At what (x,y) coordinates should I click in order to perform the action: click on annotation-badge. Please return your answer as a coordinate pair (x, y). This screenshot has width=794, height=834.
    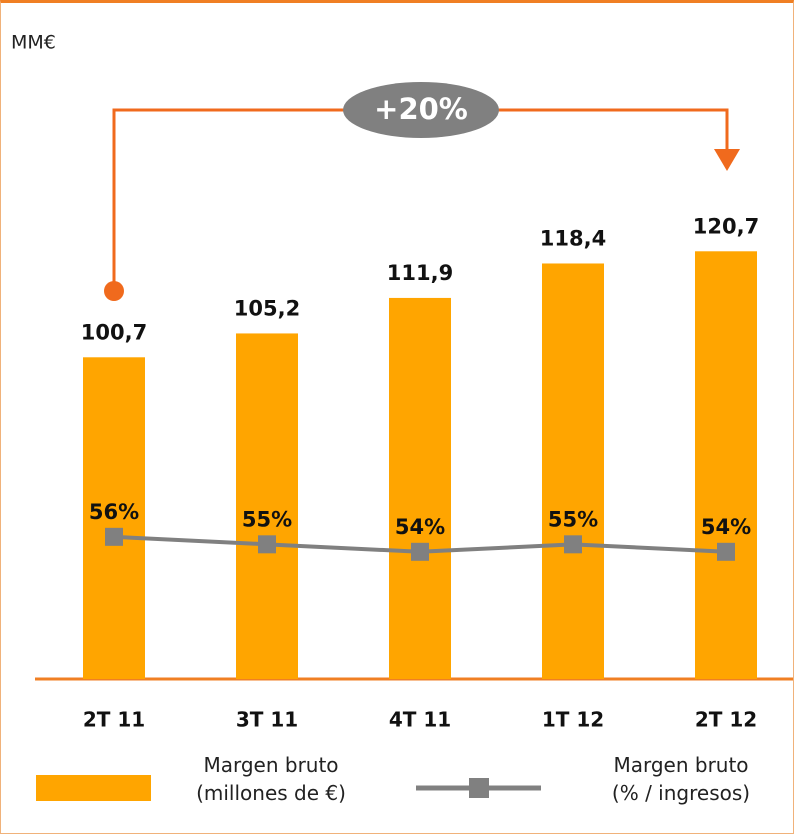
    Looking at the image, I should click on (421, 110).